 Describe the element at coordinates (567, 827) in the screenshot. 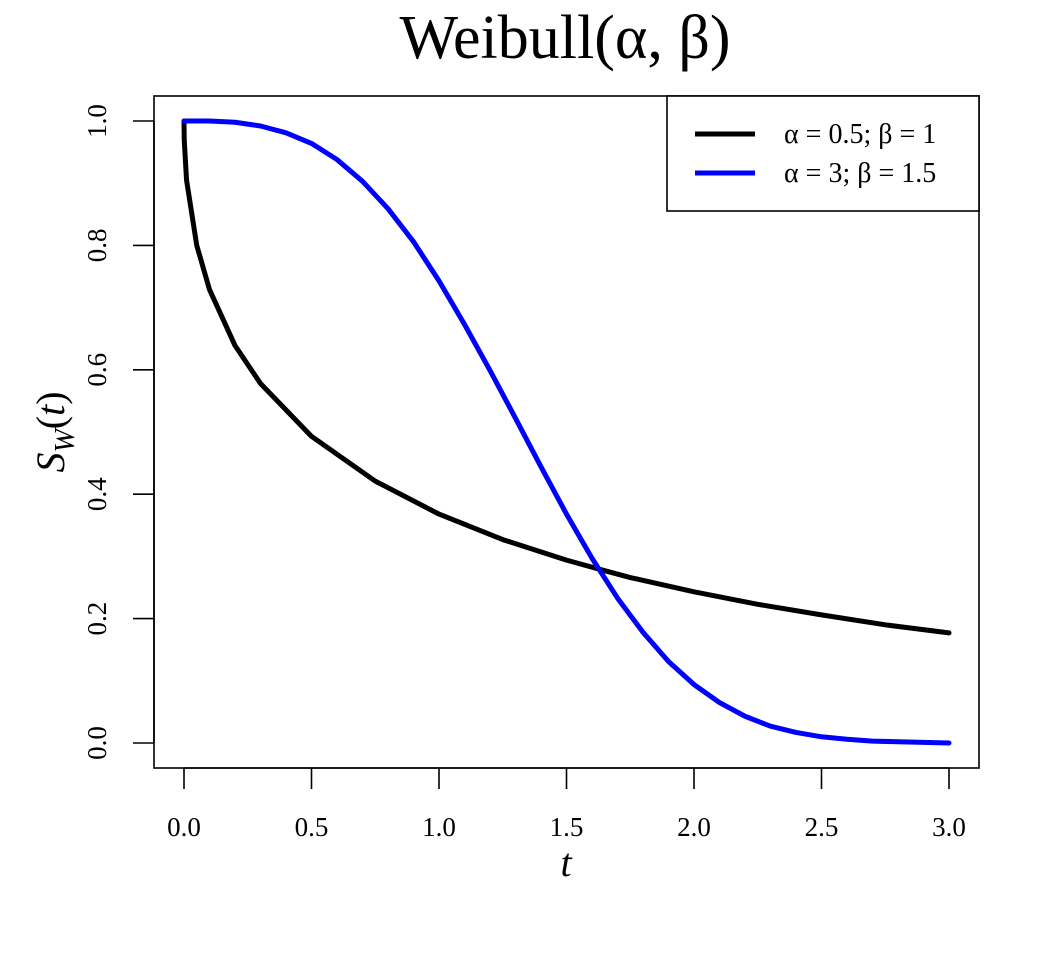

I see `x-tick-label: 1.5` at that location.